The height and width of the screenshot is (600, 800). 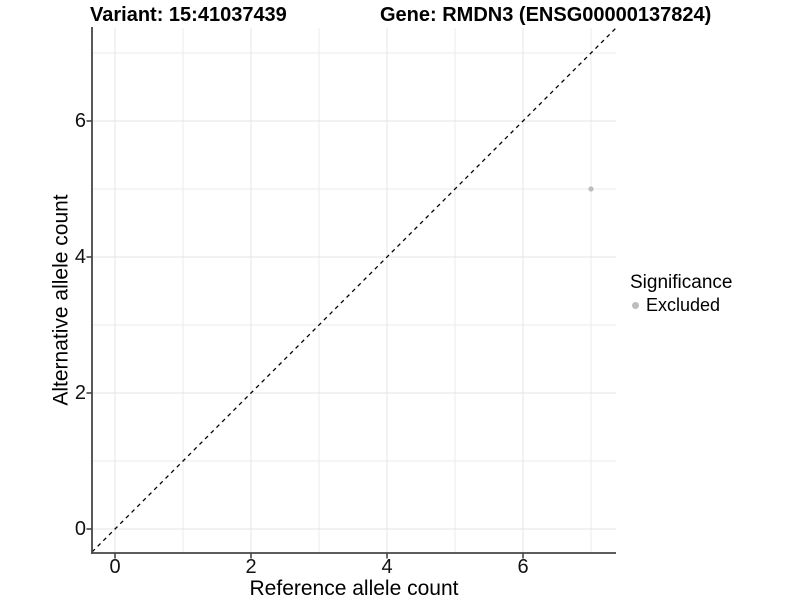 What do you see at coordinates (80, 121) in the screenshot?
I see `y-tick-label-6: 6` at bounding box center [80, 121].